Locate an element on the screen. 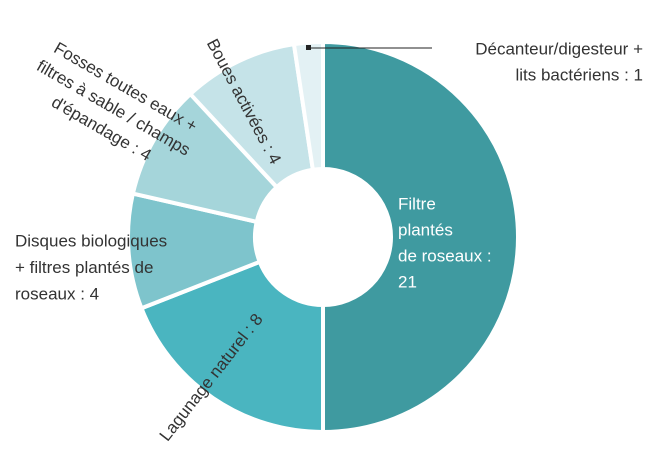 Image resolution: width=646 pixels, height=450 pixels. label-line: Décanteur/digesteur + is located at coordinates (559, 48).